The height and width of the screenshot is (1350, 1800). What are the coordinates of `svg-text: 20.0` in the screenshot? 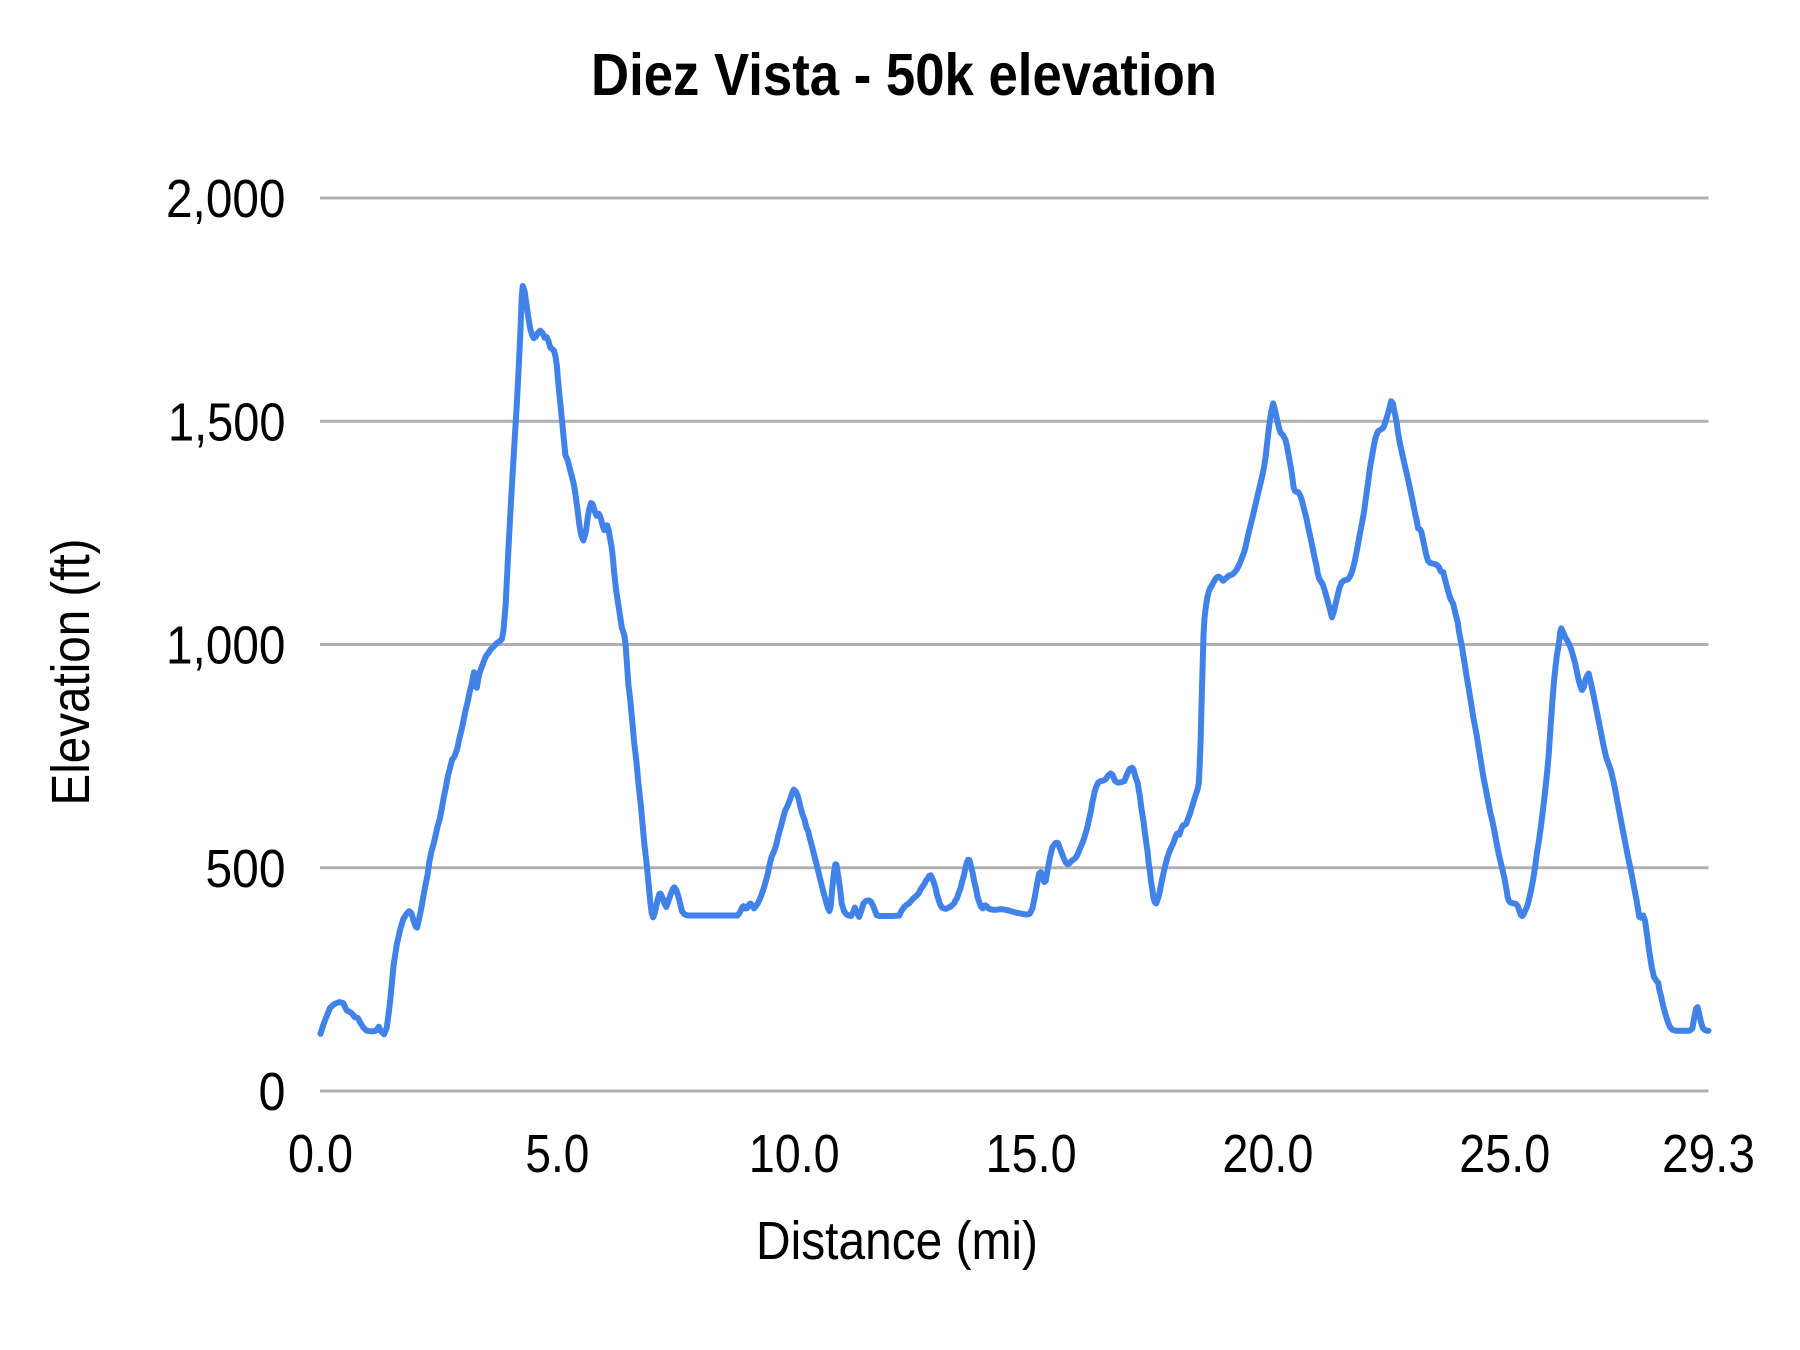 It's located at (1267, 1154).